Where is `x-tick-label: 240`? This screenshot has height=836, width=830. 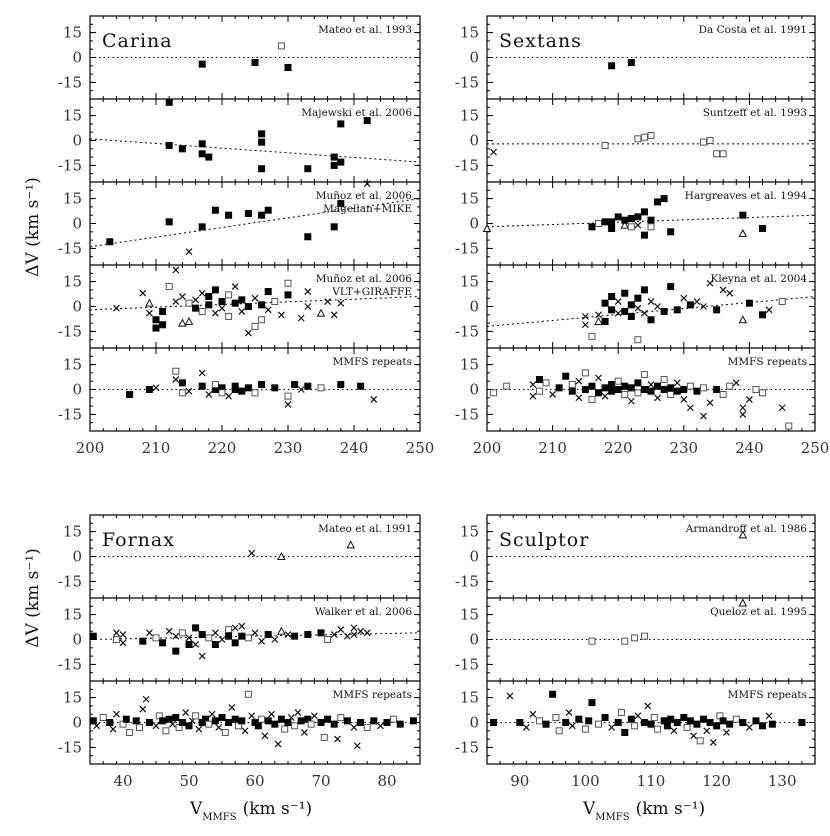
x-tick-label: 240 is located at coordinates (354, 448).